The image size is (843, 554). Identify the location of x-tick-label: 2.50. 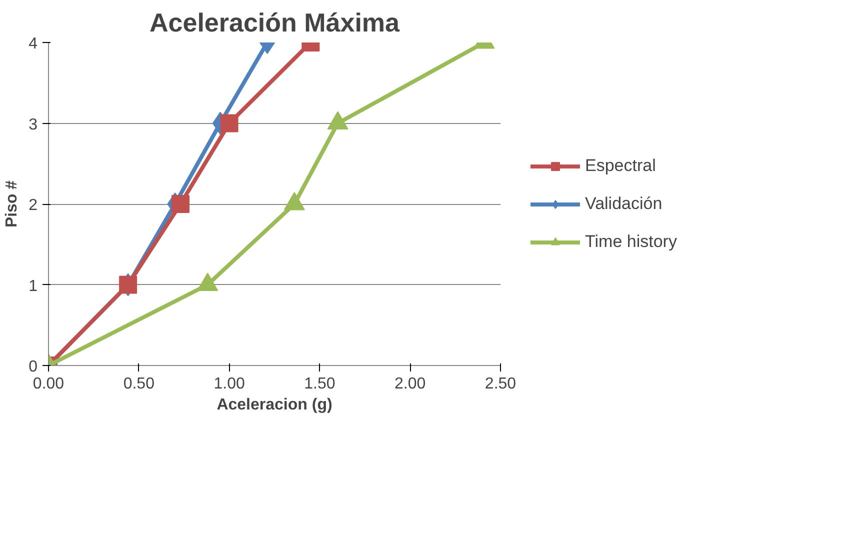
(500, 384).